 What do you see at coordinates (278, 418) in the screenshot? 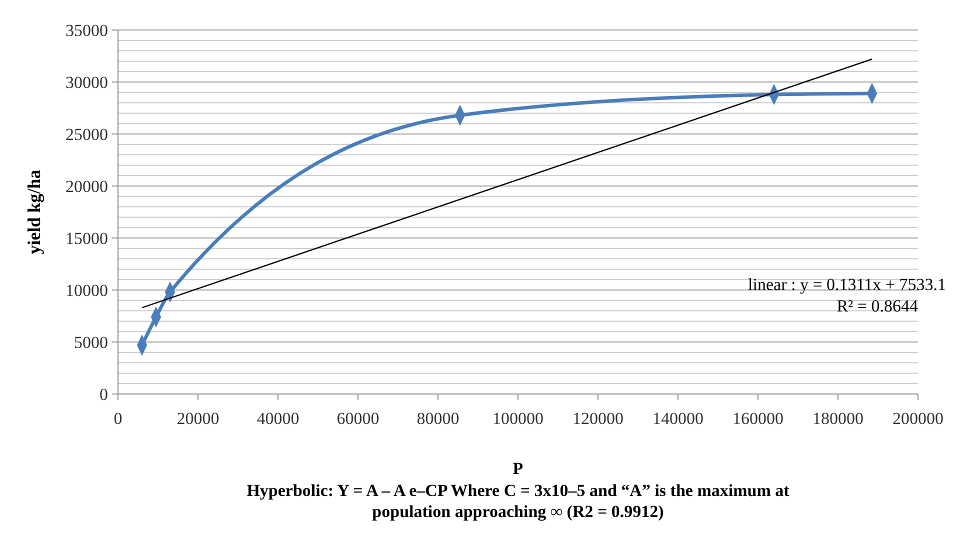
I see `x-tick-label: 40000` at bounding box center [278, 418].